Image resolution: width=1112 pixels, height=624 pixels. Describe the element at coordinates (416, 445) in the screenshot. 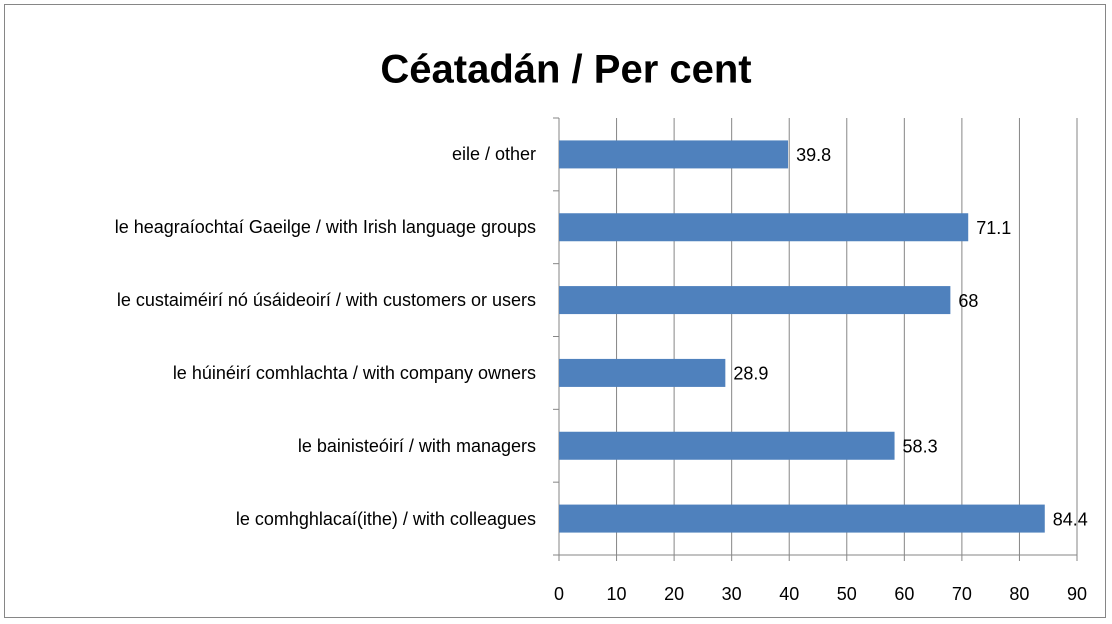

I see `y-tick-label: le bainisteóirí / with managers` at that location.